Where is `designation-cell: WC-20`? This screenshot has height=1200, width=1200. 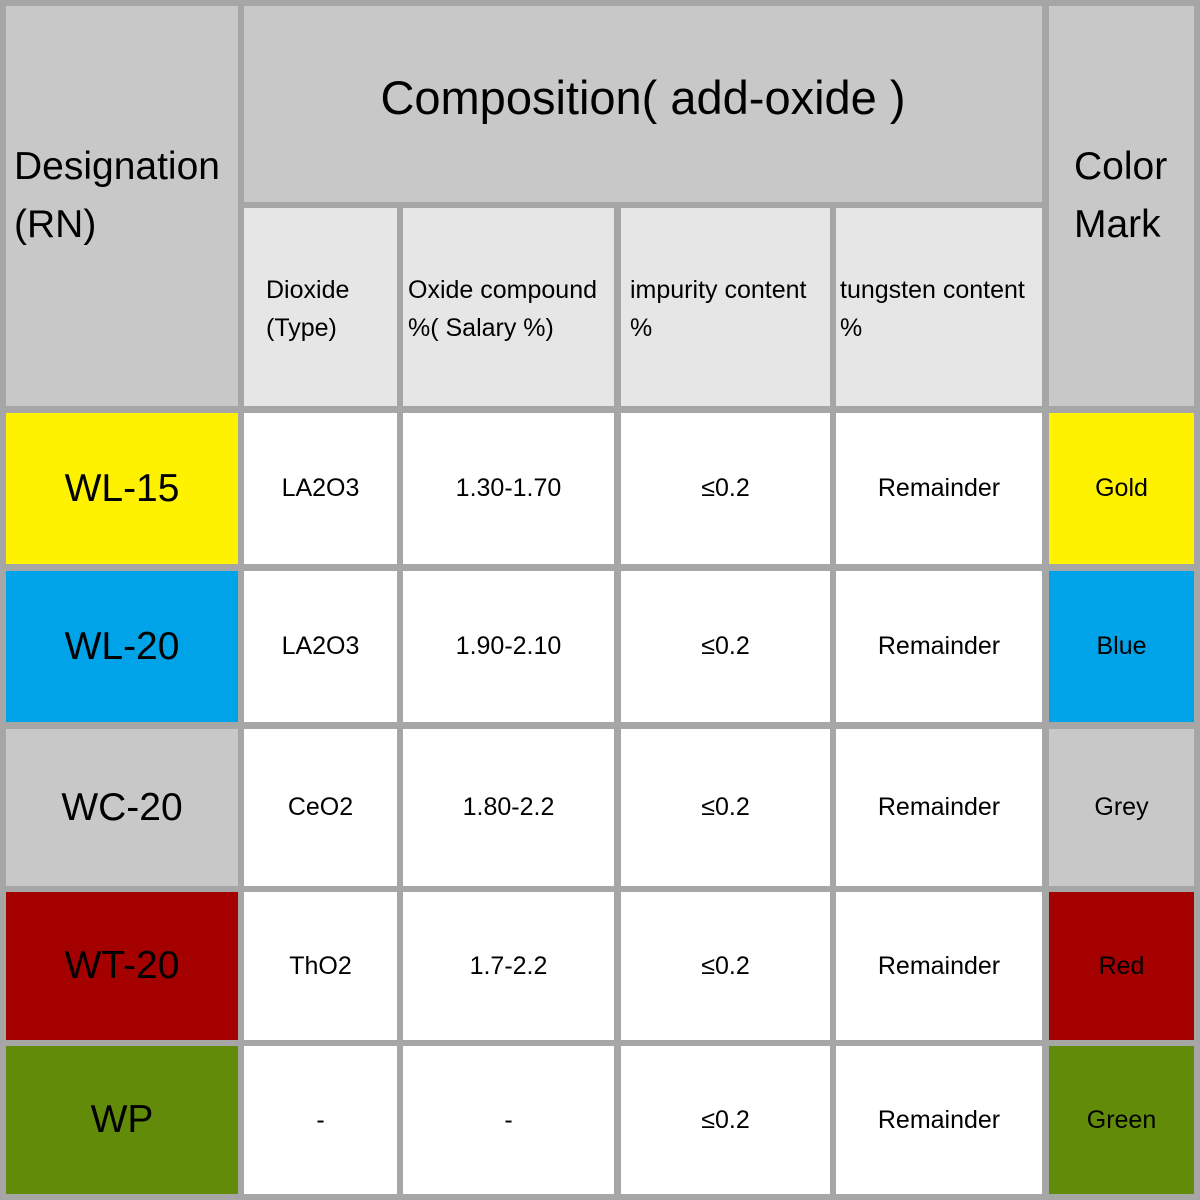 designation-cell: WC-20 is located at coordinates (122, 807).